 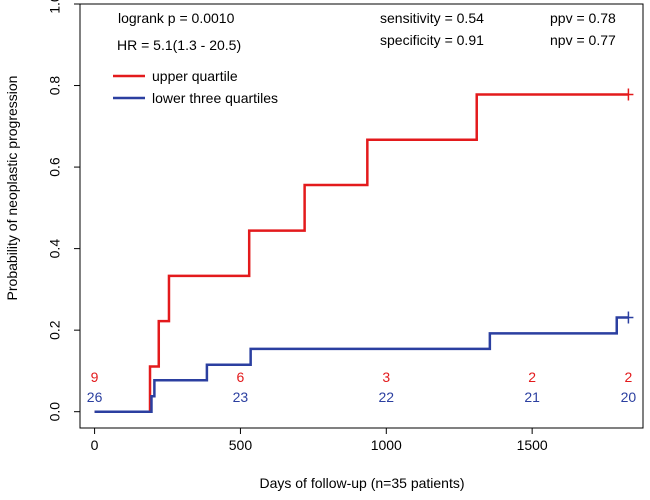 I want to click on at-risk-count: 26, so click(x=95, y=397).